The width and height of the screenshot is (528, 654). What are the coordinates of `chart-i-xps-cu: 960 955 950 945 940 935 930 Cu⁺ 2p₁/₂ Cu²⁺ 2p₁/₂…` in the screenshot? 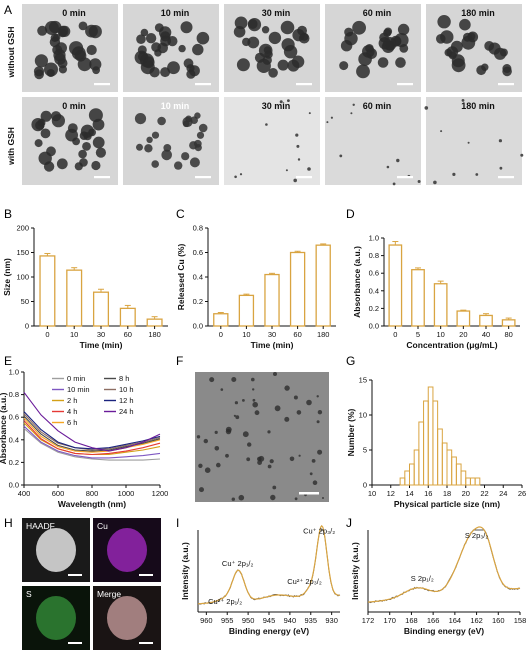 It's located at (260, 580).